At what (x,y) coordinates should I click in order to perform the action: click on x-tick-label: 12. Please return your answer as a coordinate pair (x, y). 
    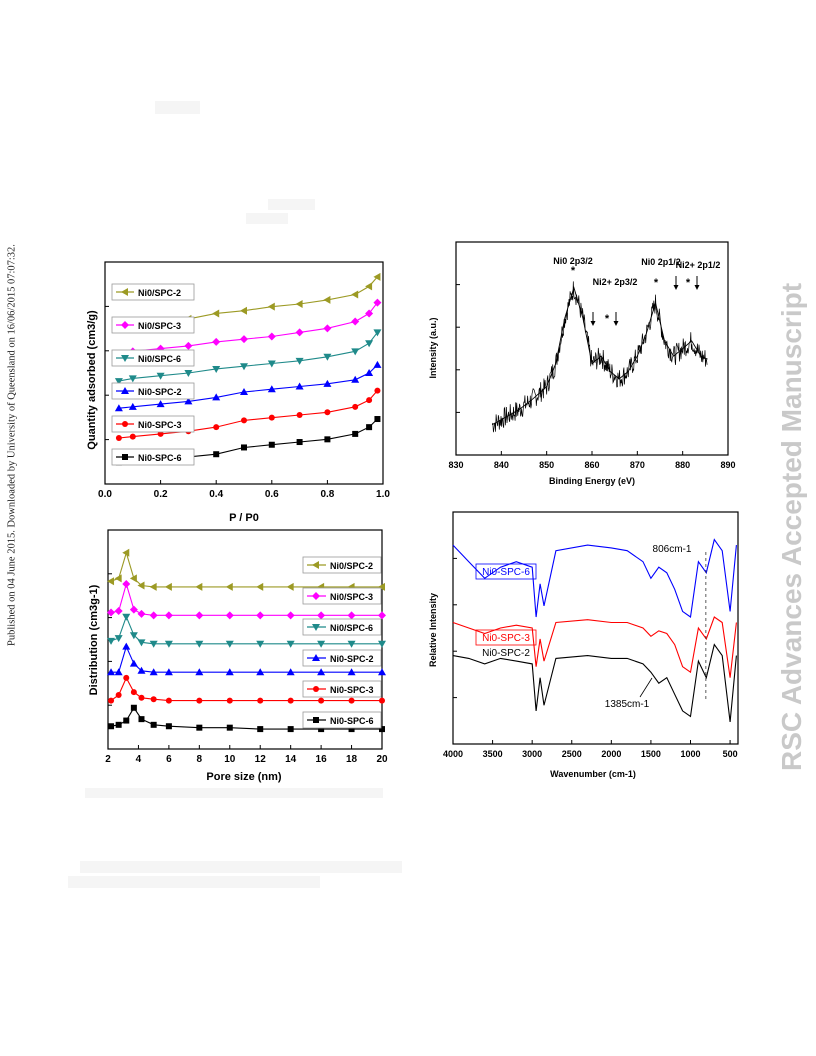
    Looking at the image, I should click on (261, 759).